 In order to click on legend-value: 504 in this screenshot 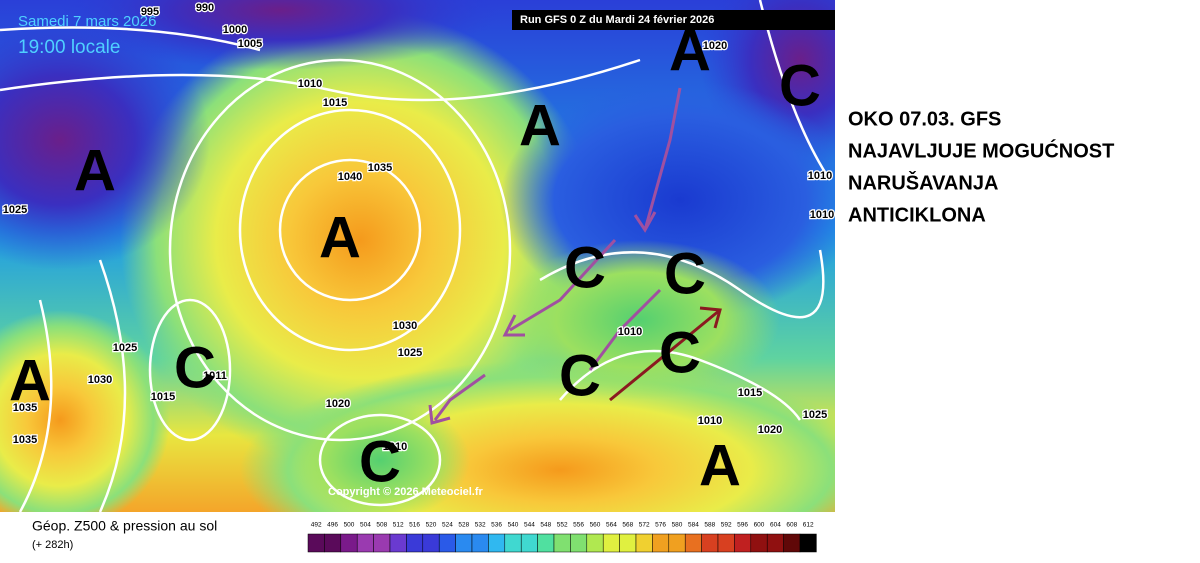, I will do `click(365, 525)`.